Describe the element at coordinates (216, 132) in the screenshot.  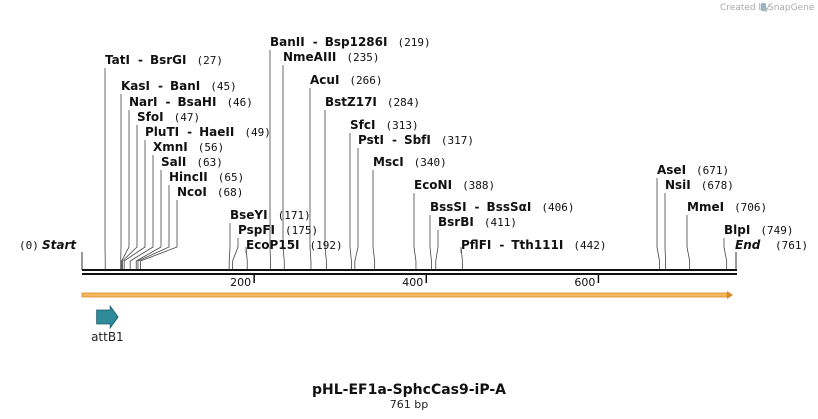
I see `cut-site-label-alt: HaeII` at that location.